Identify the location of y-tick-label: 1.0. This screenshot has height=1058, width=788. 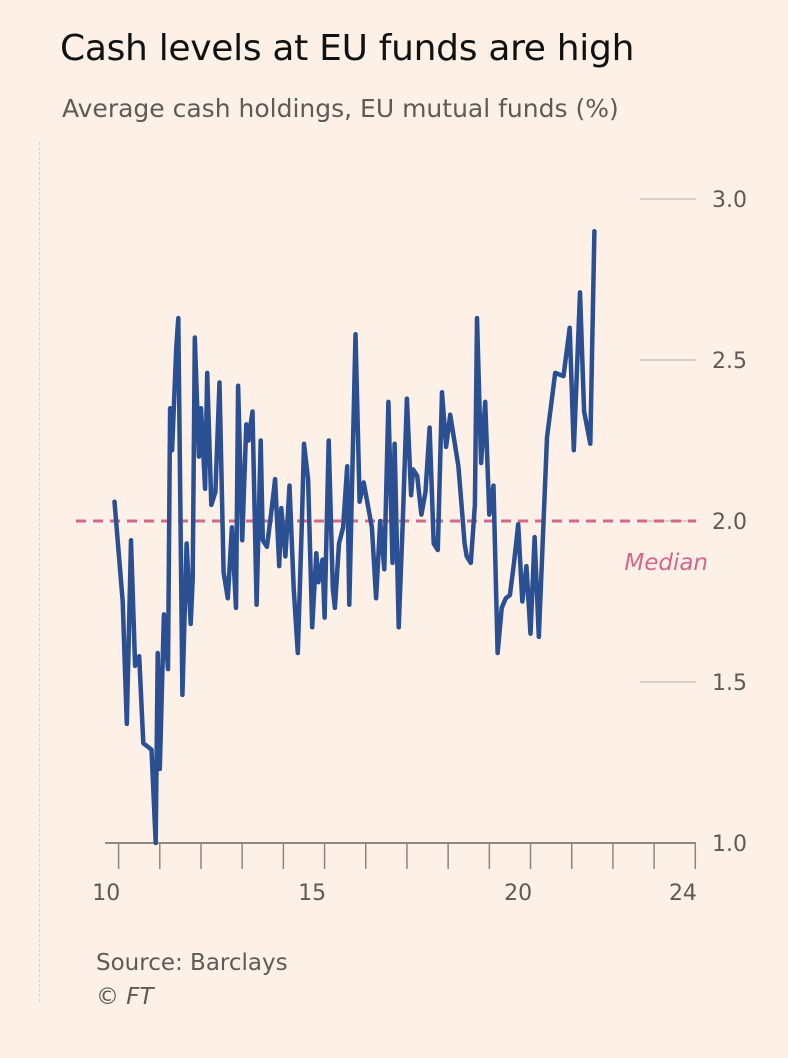
(729, 844).